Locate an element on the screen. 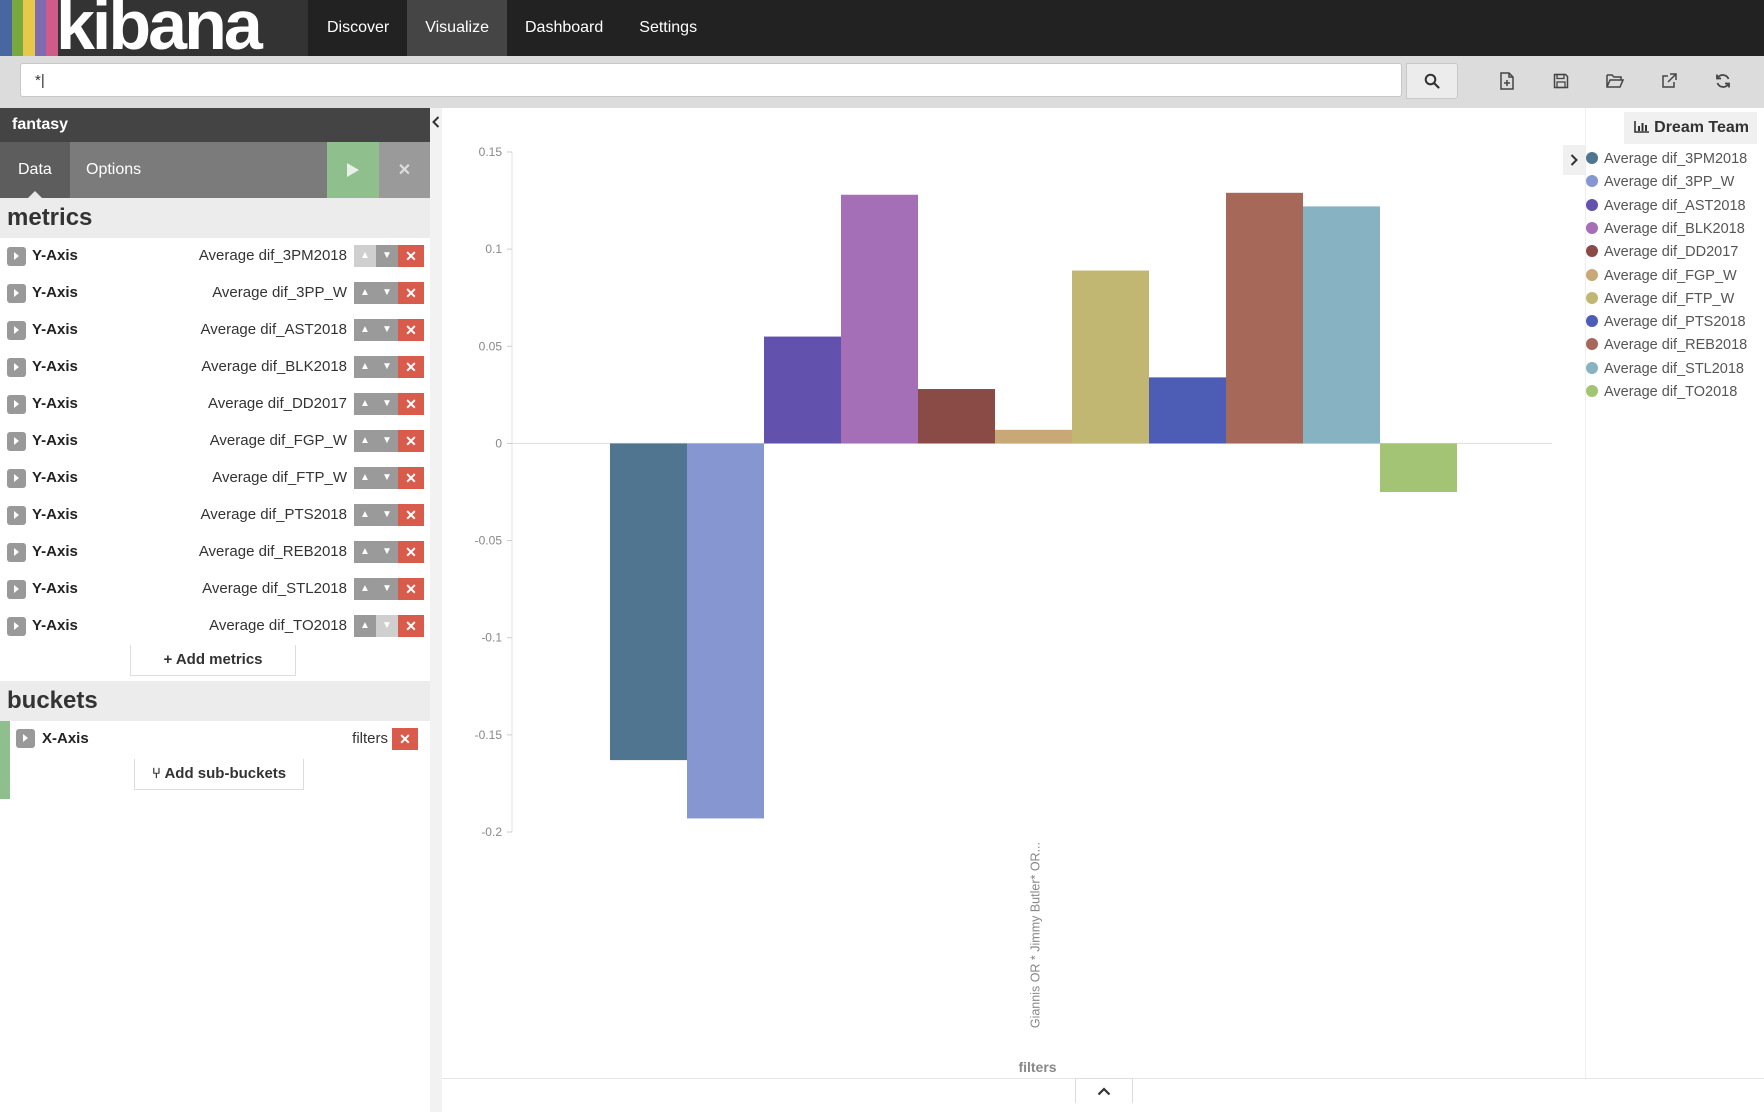 This screenshot has height=1112, width=1764. discard-changes-button: ✕ is located at coordinates (404, 170).